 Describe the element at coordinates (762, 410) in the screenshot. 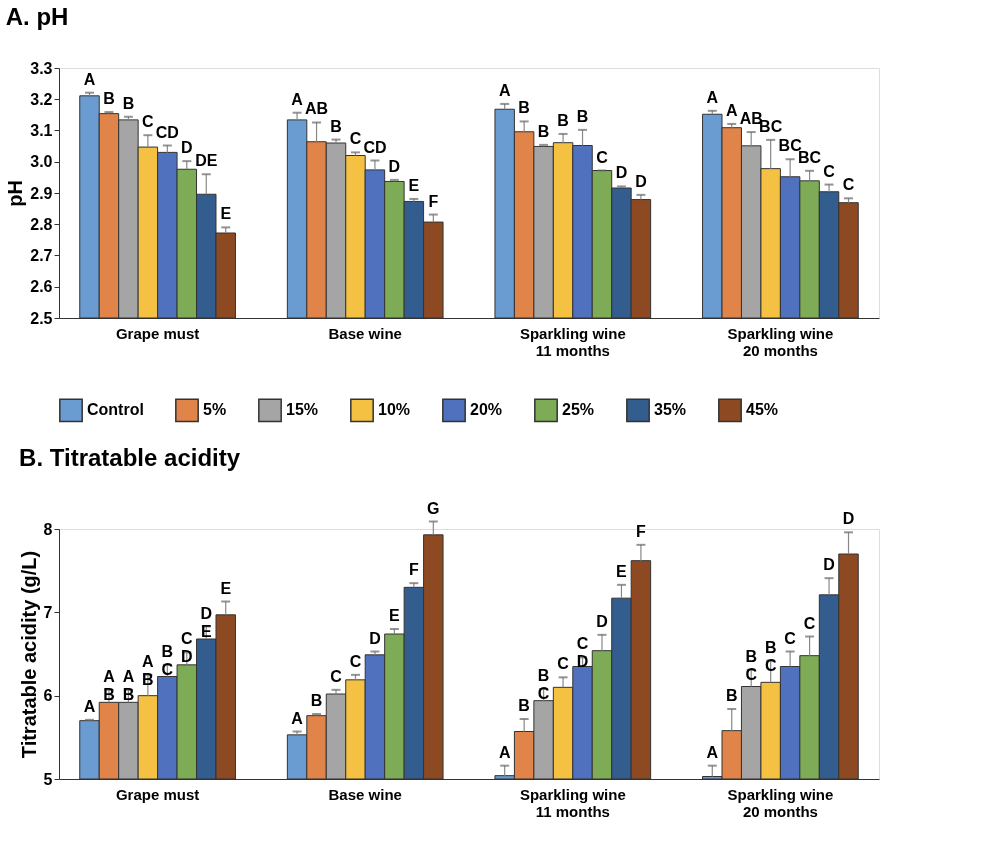

I see `legend-label: 45%` at that location.